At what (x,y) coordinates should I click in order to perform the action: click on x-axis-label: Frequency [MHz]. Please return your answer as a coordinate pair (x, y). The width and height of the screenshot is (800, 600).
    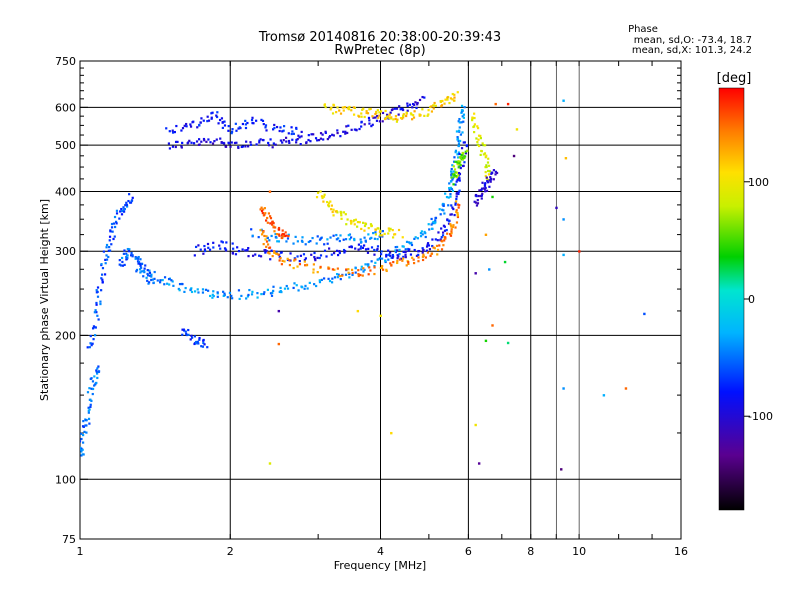
    Looking at the image, I should click on (380, 565).